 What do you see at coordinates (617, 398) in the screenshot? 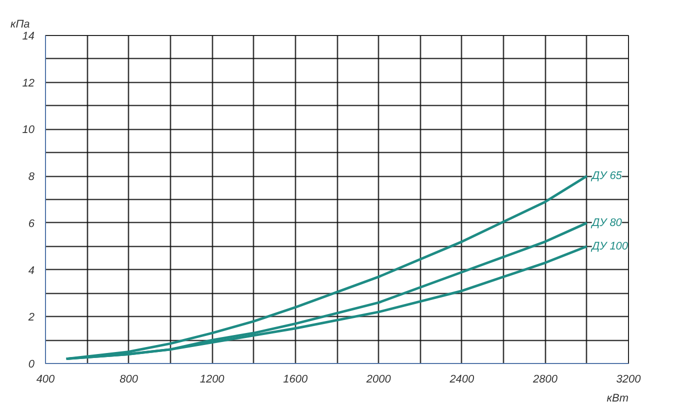
I see `x-axis-title: кВт` at bounding box center [617, 398].